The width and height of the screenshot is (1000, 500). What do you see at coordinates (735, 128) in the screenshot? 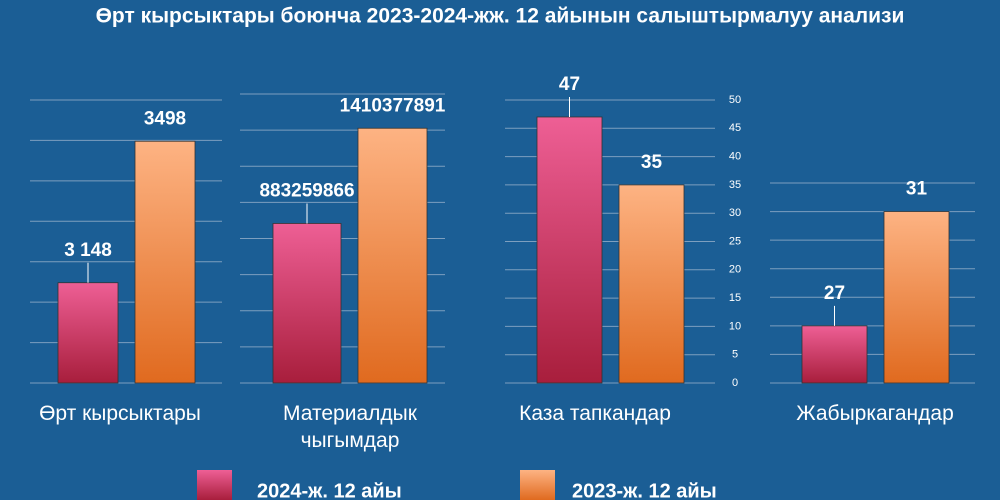
I see `y-tick-label: 45` at bounding box center [735, 128].